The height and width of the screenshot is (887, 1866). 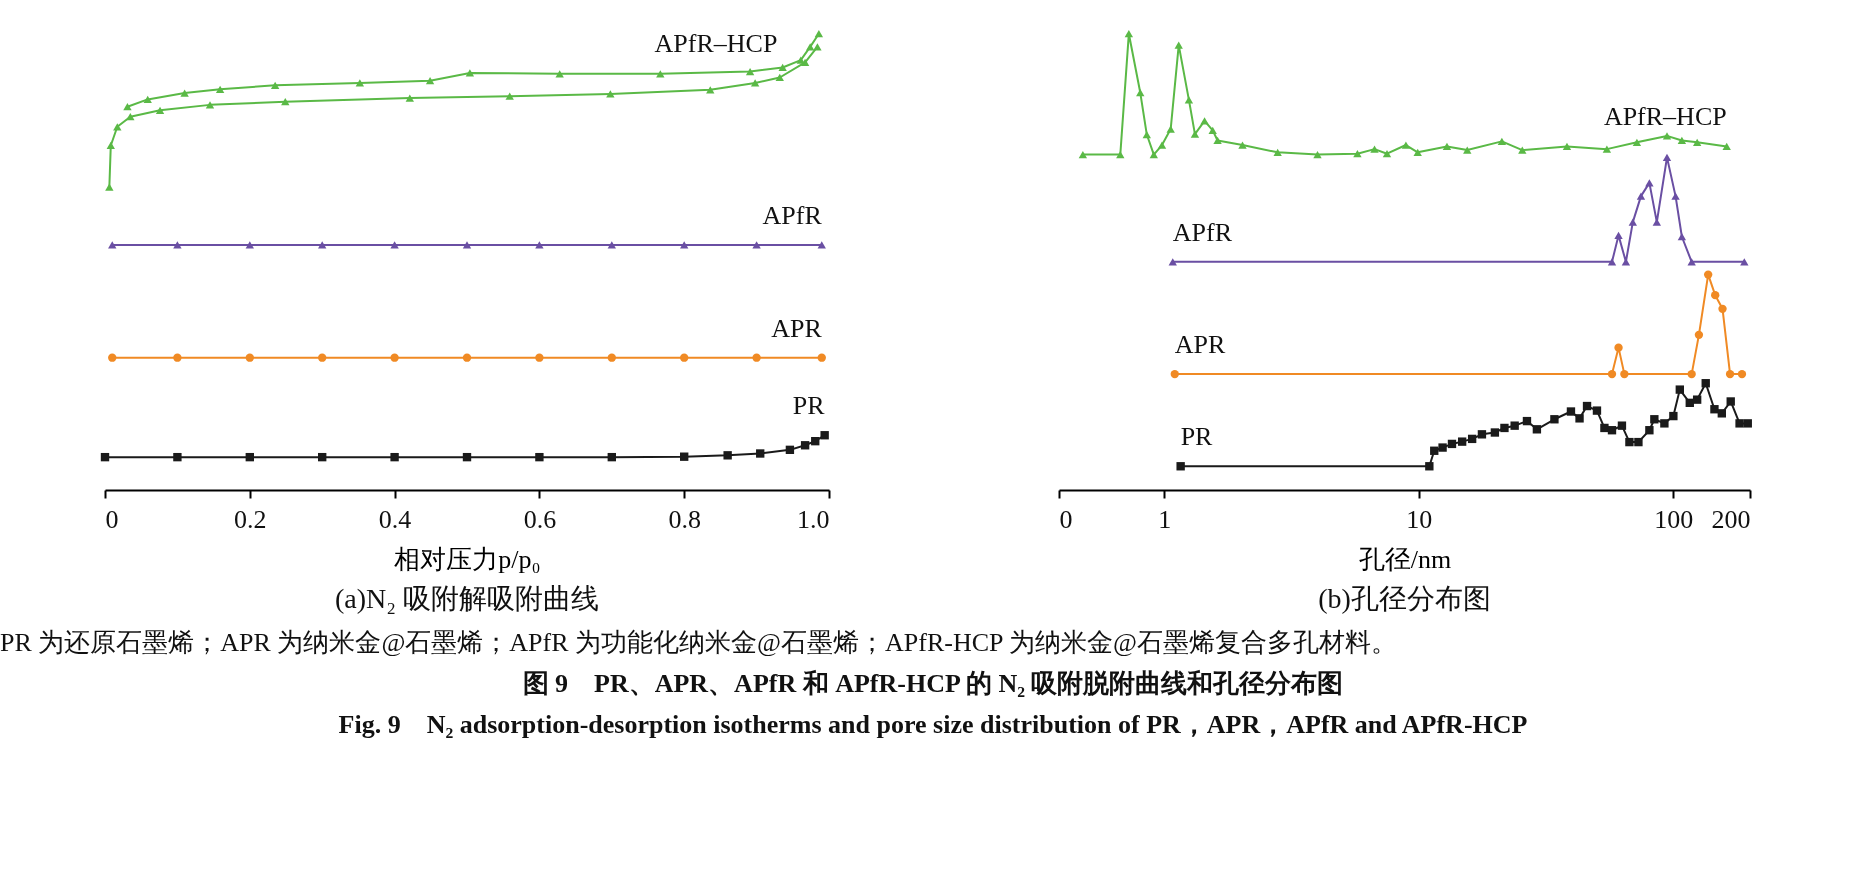 I want to click on x-tick-label: 1.0, so click(x=813, y=519).